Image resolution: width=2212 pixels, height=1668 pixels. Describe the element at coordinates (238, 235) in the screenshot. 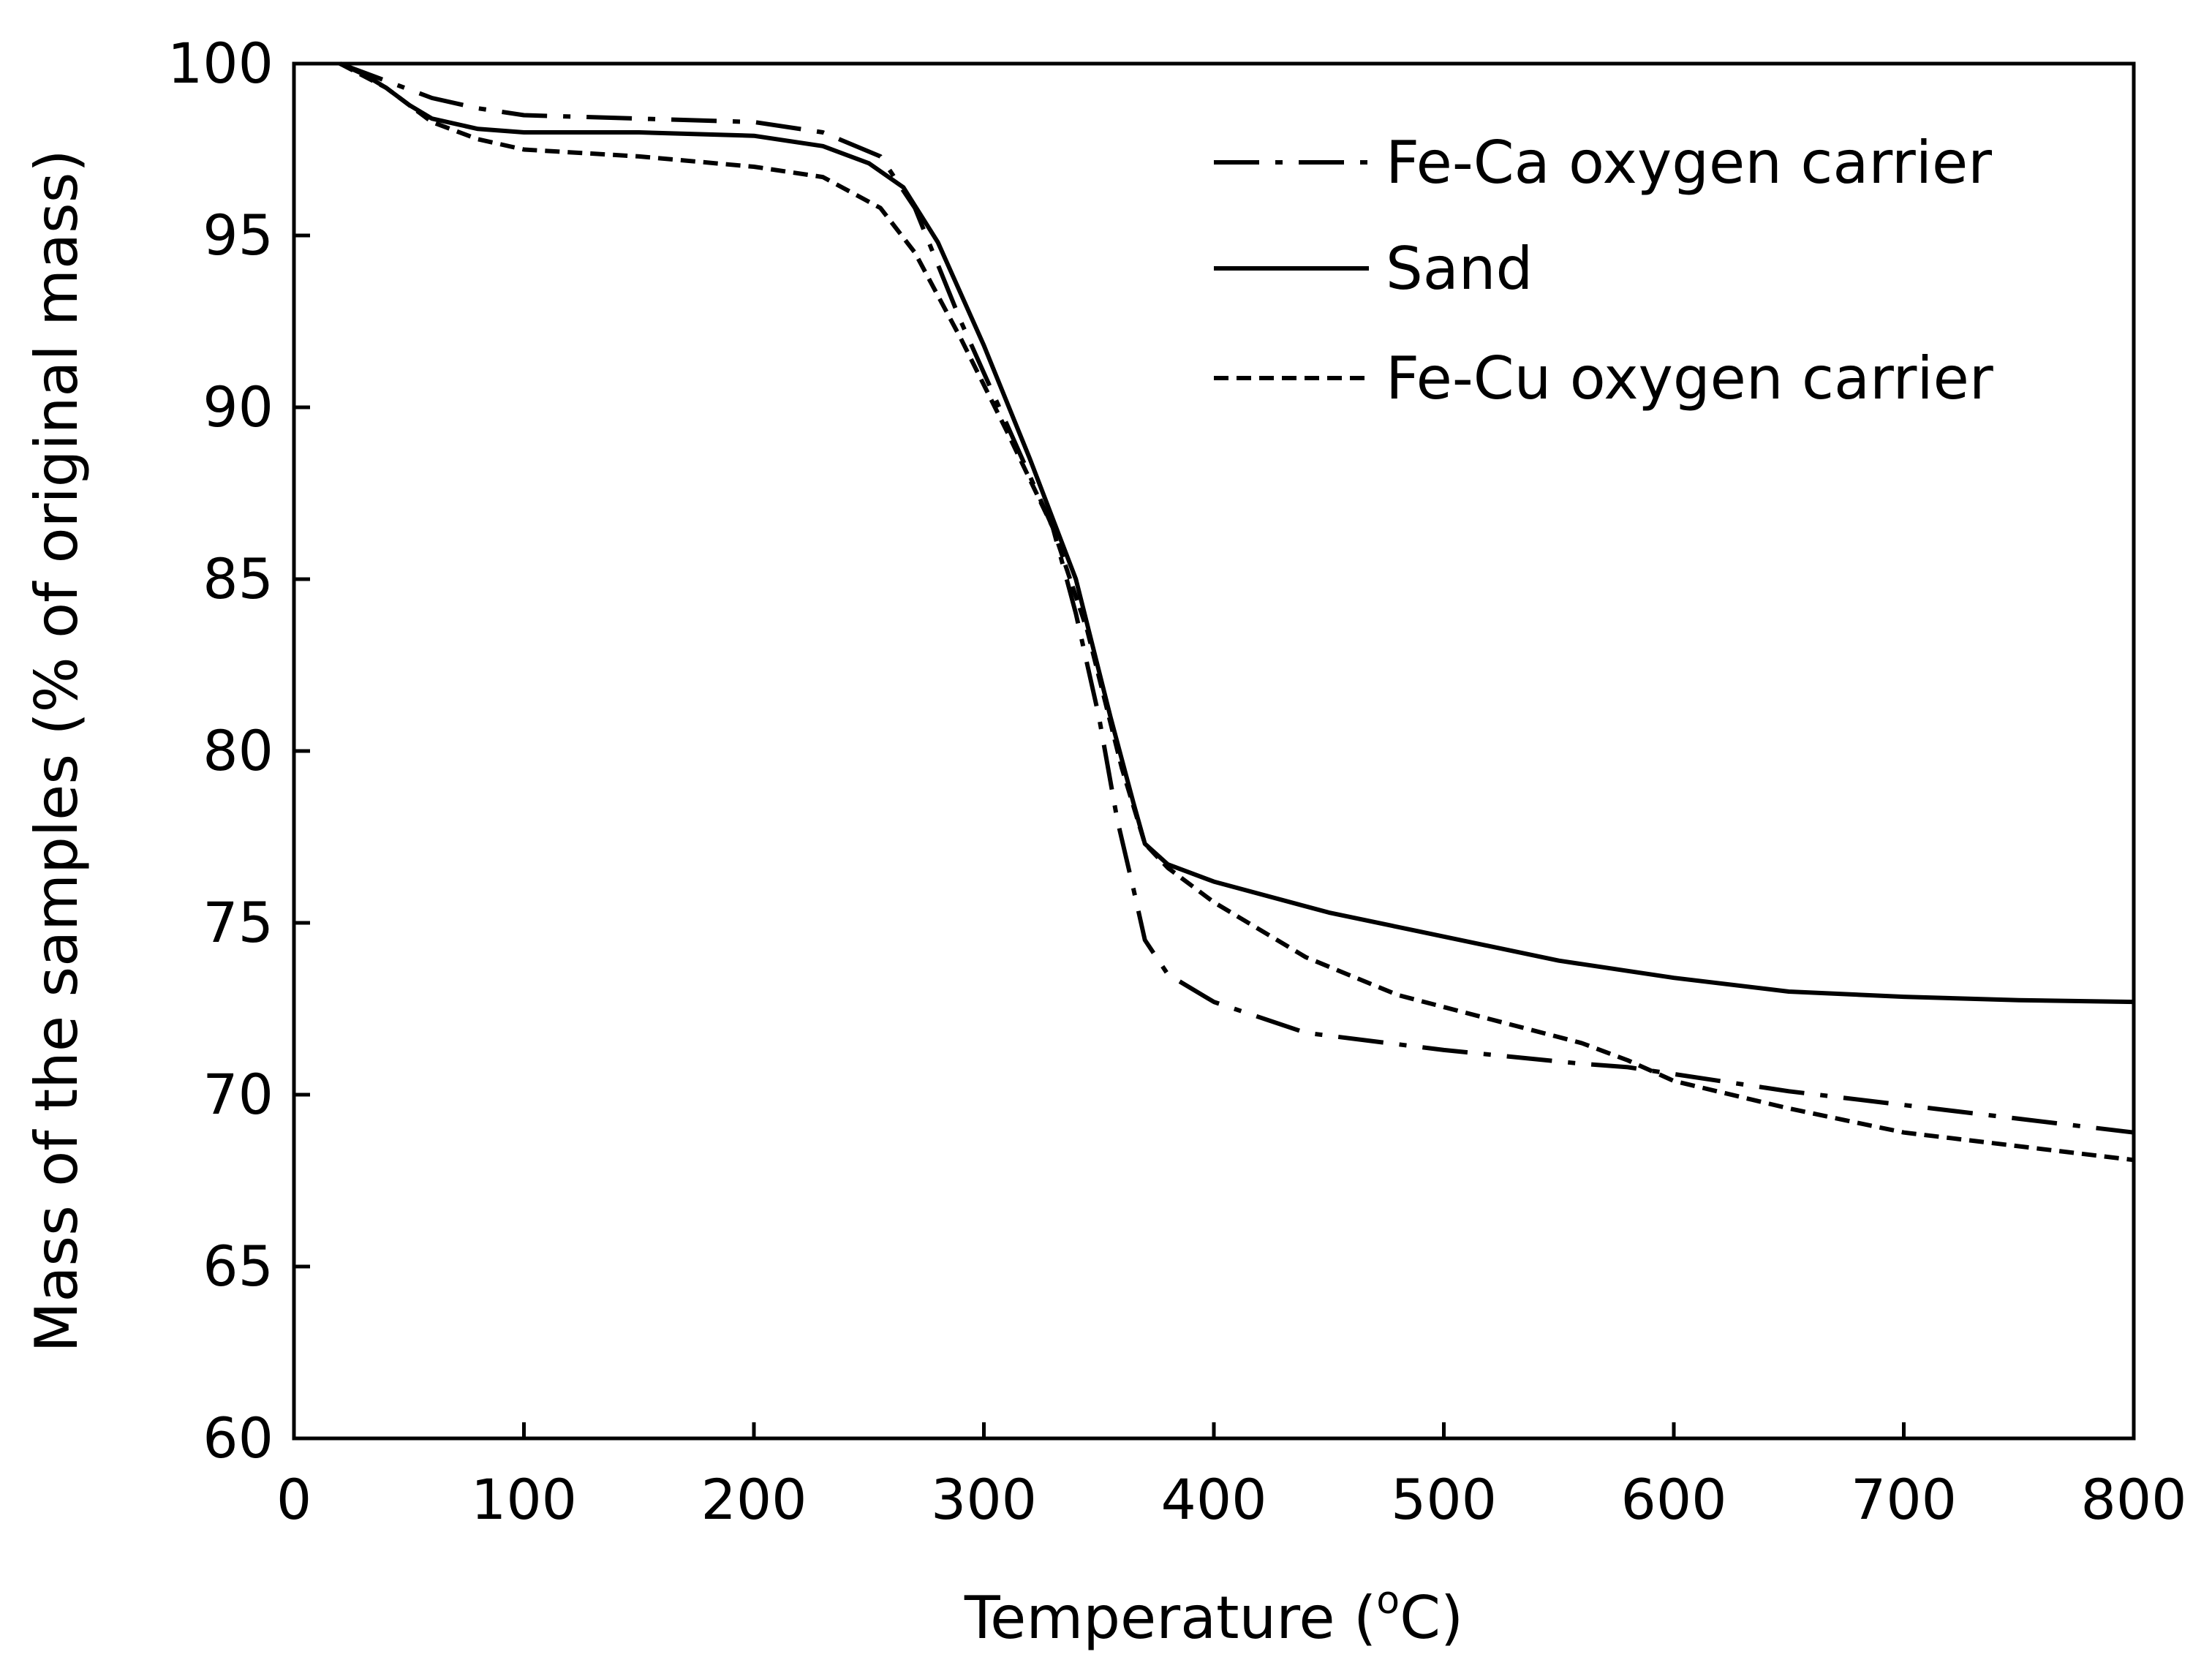

I see `y-tick-label: 95` at that location.